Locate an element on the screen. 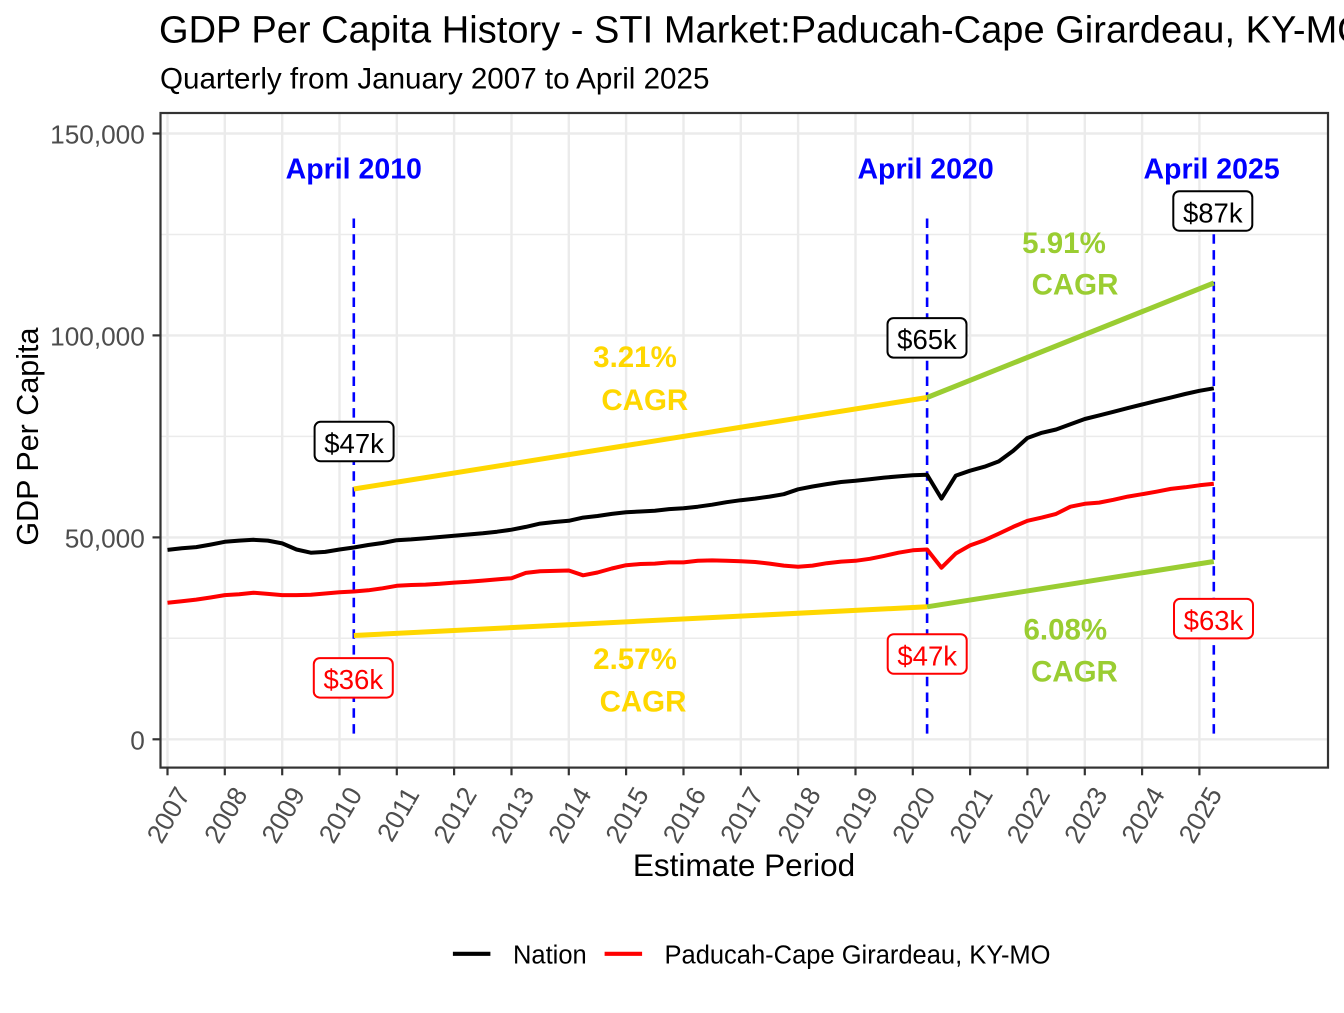 Image resolution: width=1344 pixels, height=1013 pixels. svg-text: 0 is located at coordinates (137, 741).